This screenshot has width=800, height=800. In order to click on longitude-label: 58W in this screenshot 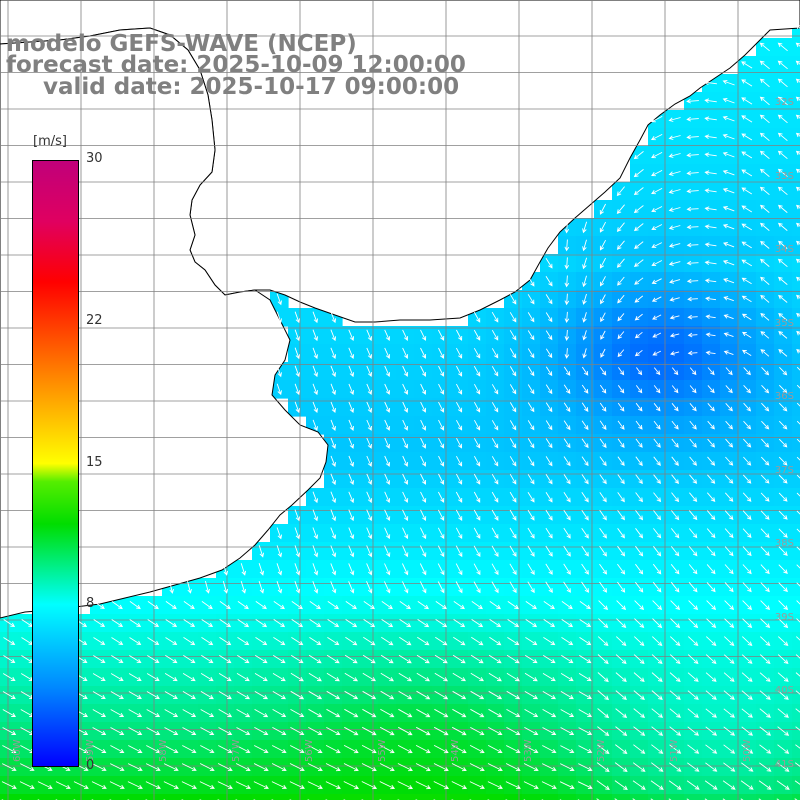, I will do `click(163, 750)`.